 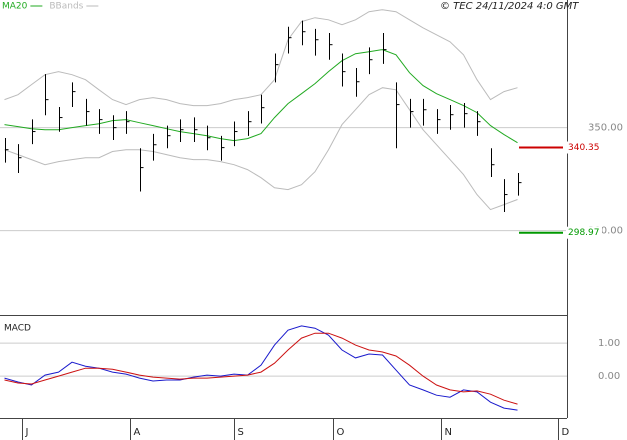 What do you see at coordinates (241, 432) in the screenshot?
I see `x-tick-label: S` at bounding box center [241, 432].